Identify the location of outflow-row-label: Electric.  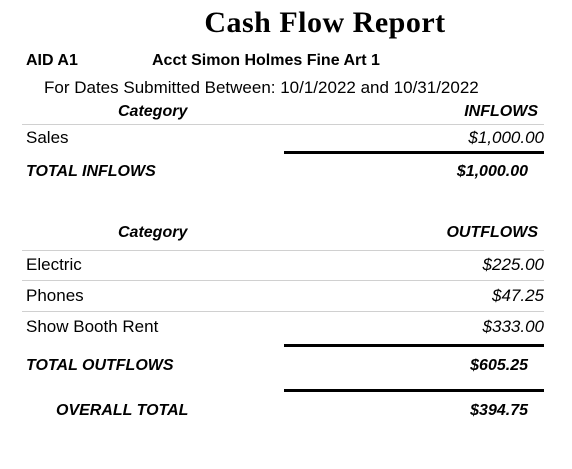
(54, 264).